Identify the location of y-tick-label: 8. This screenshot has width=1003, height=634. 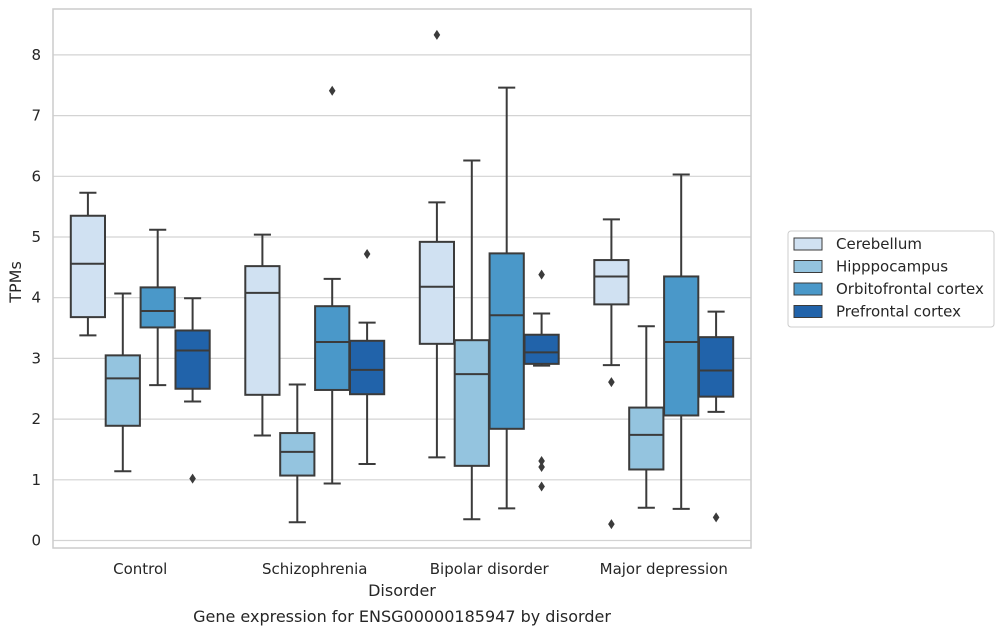
(36, 55).